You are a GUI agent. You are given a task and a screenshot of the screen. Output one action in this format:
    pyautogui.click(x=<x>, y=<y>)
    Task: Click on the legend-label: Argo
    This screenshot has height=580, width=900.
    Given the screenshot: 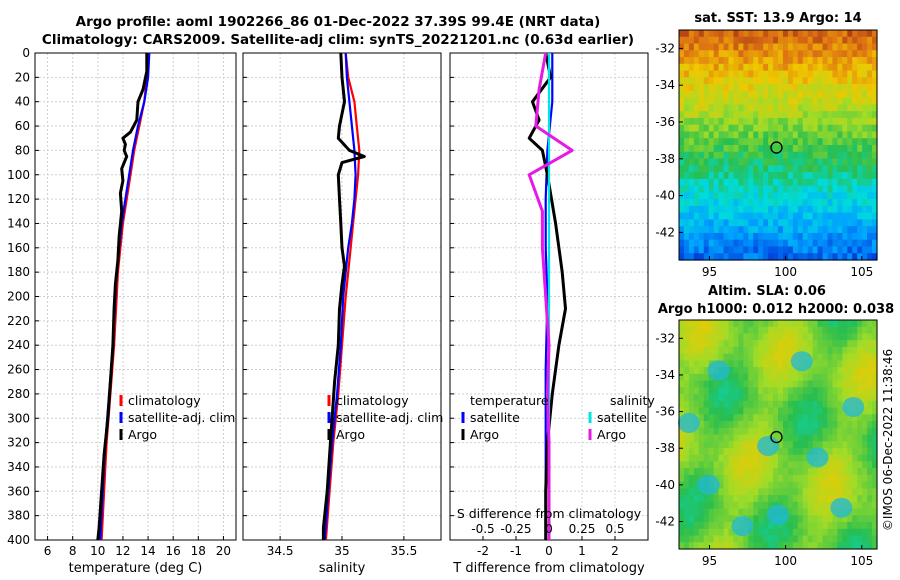 What is the action you would take?
    pyautogui.click(x=484, y=434)
    